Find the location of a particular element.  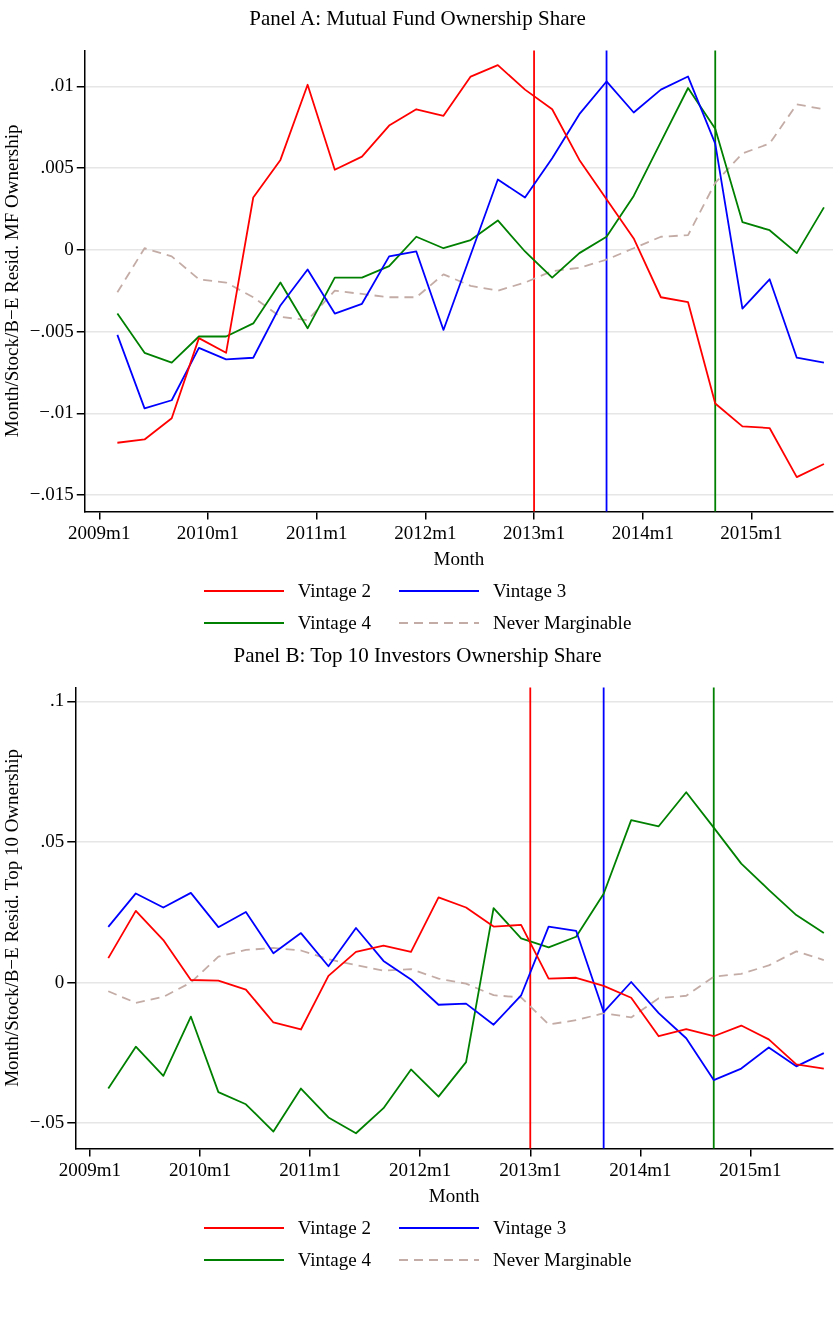

chart-title: Panel B: Top 10 Investors Ownership Share is located at coordinates (417, 655).